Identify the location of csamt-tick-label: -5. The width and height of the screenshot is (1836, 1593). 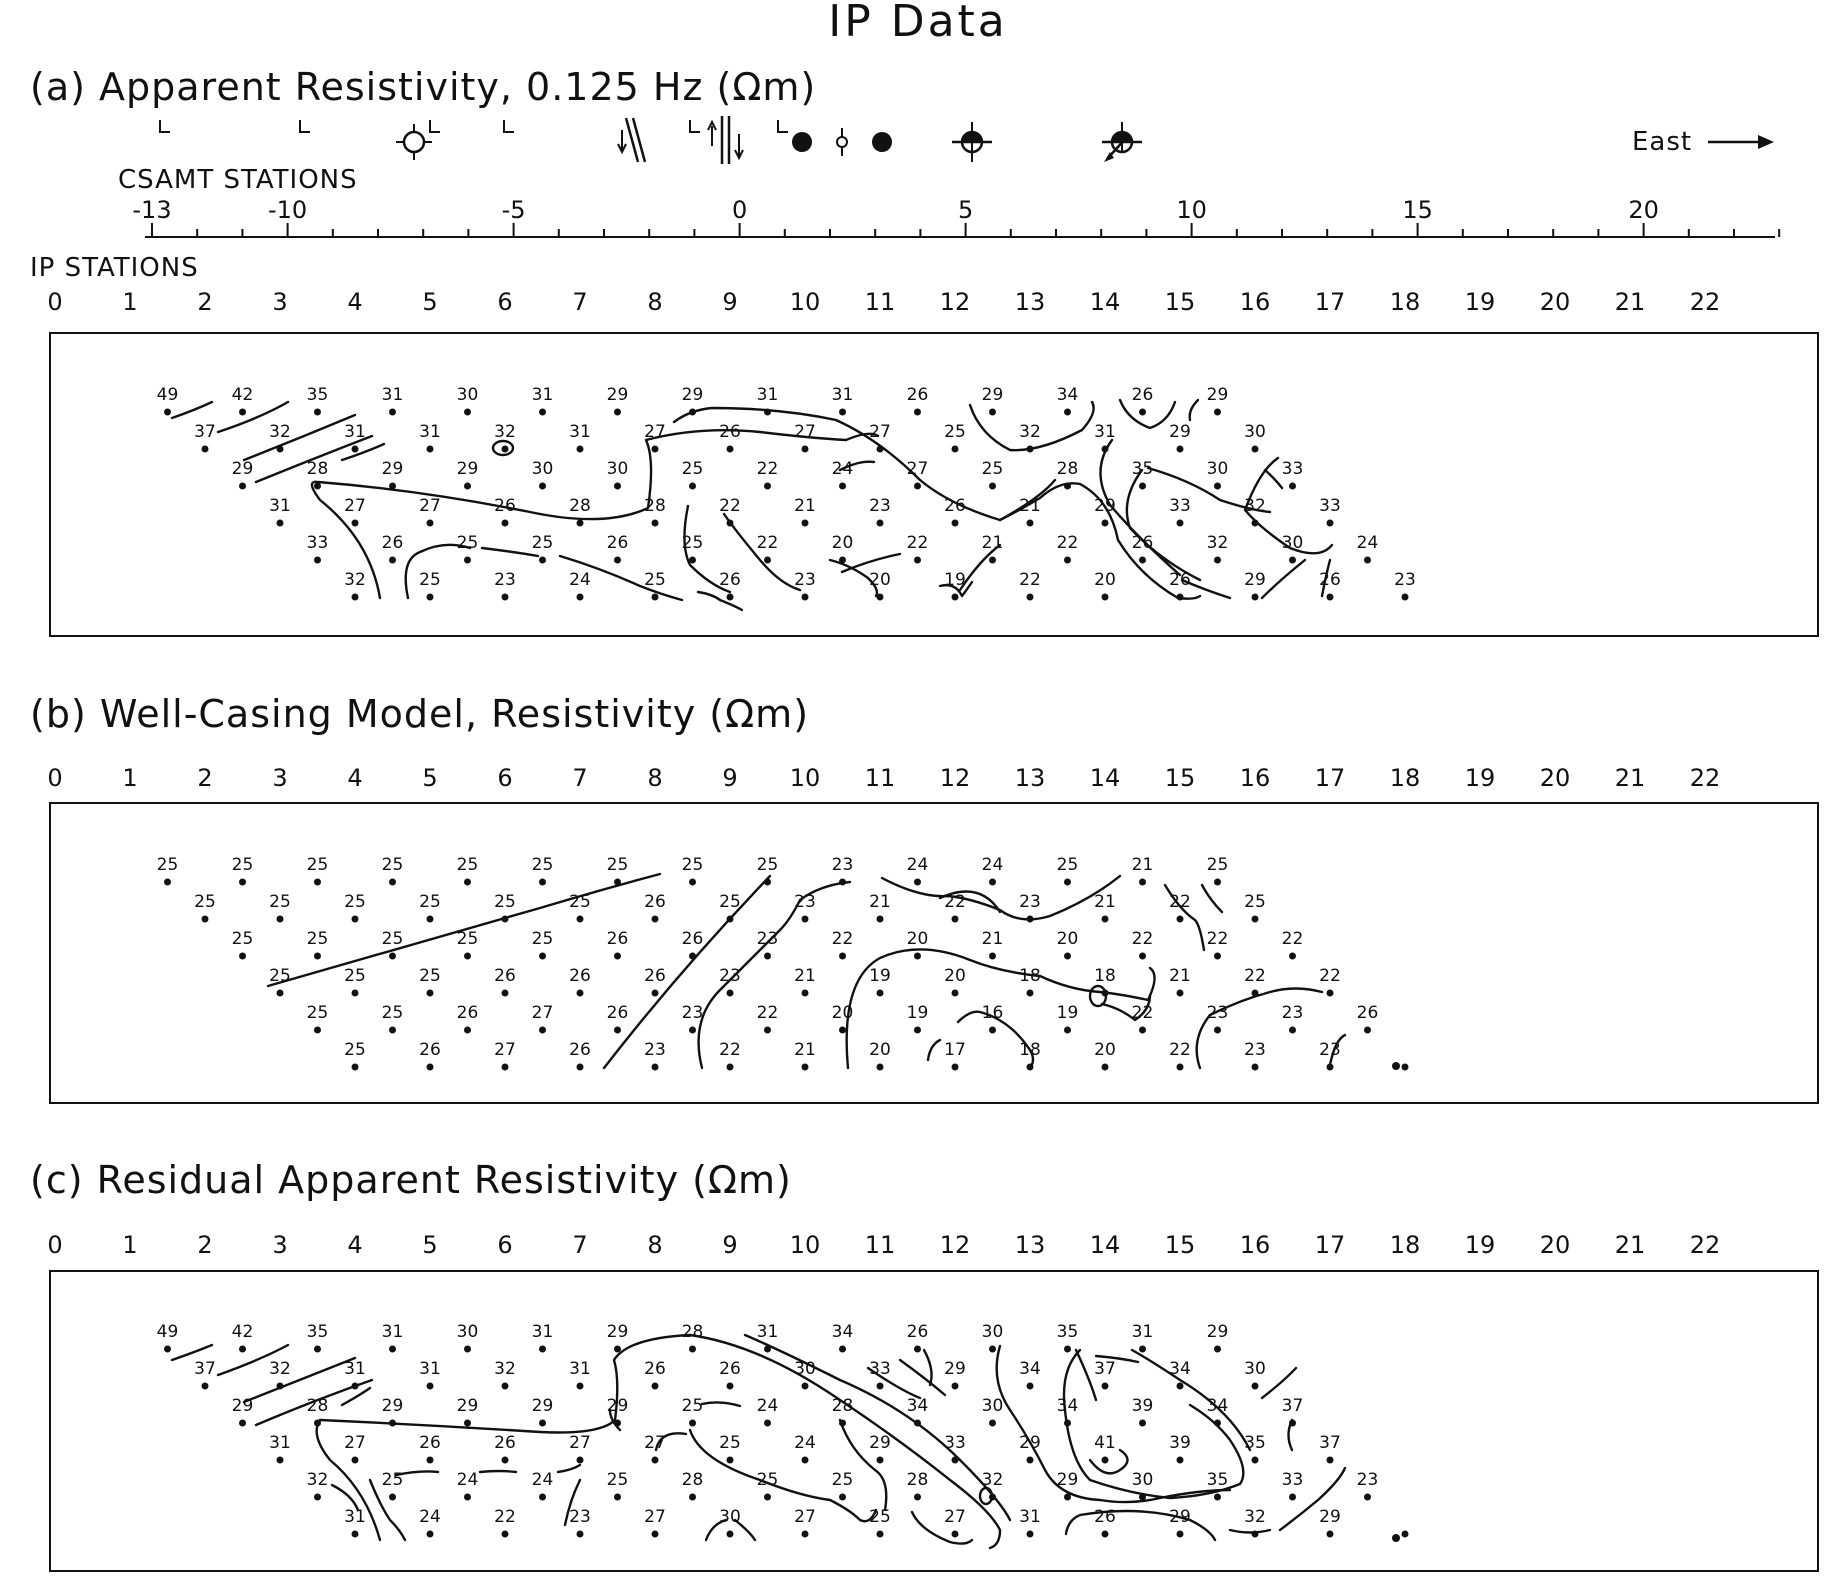
(514, 210).